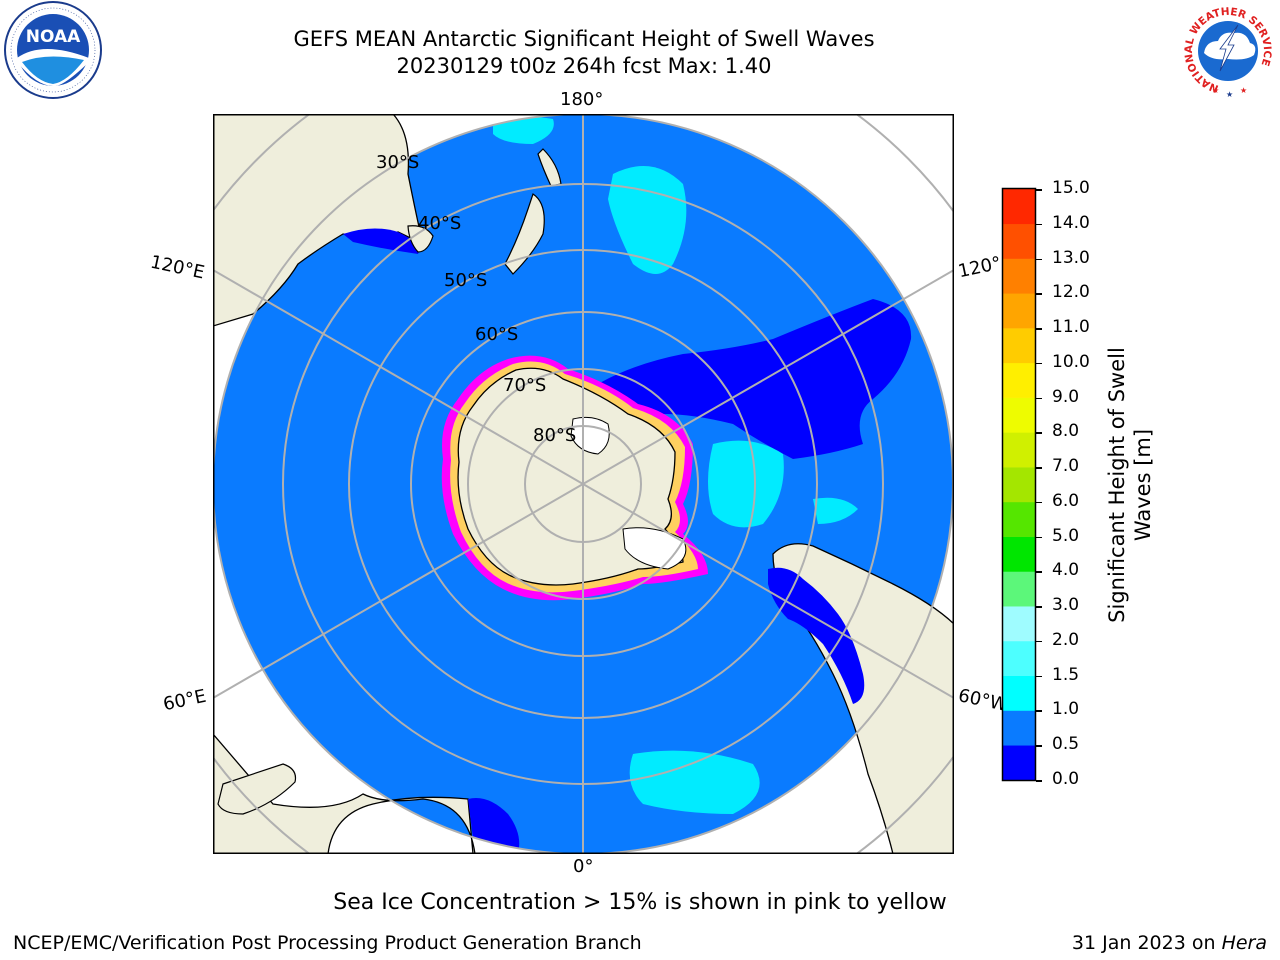  I want to click on mid-swell-atlantic-east, so click(835, 510).